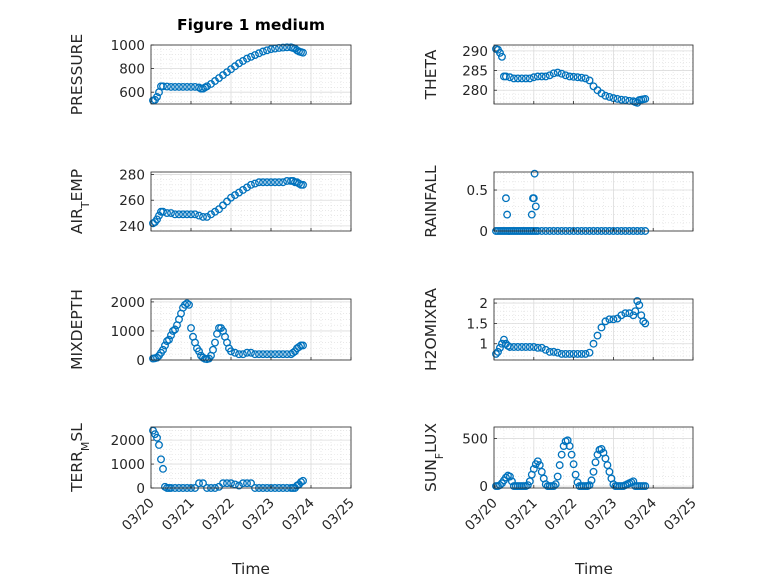  Describe the element at coordinates (475, 439) in the screenshot. I see `y-tick-label: 500` at that location.